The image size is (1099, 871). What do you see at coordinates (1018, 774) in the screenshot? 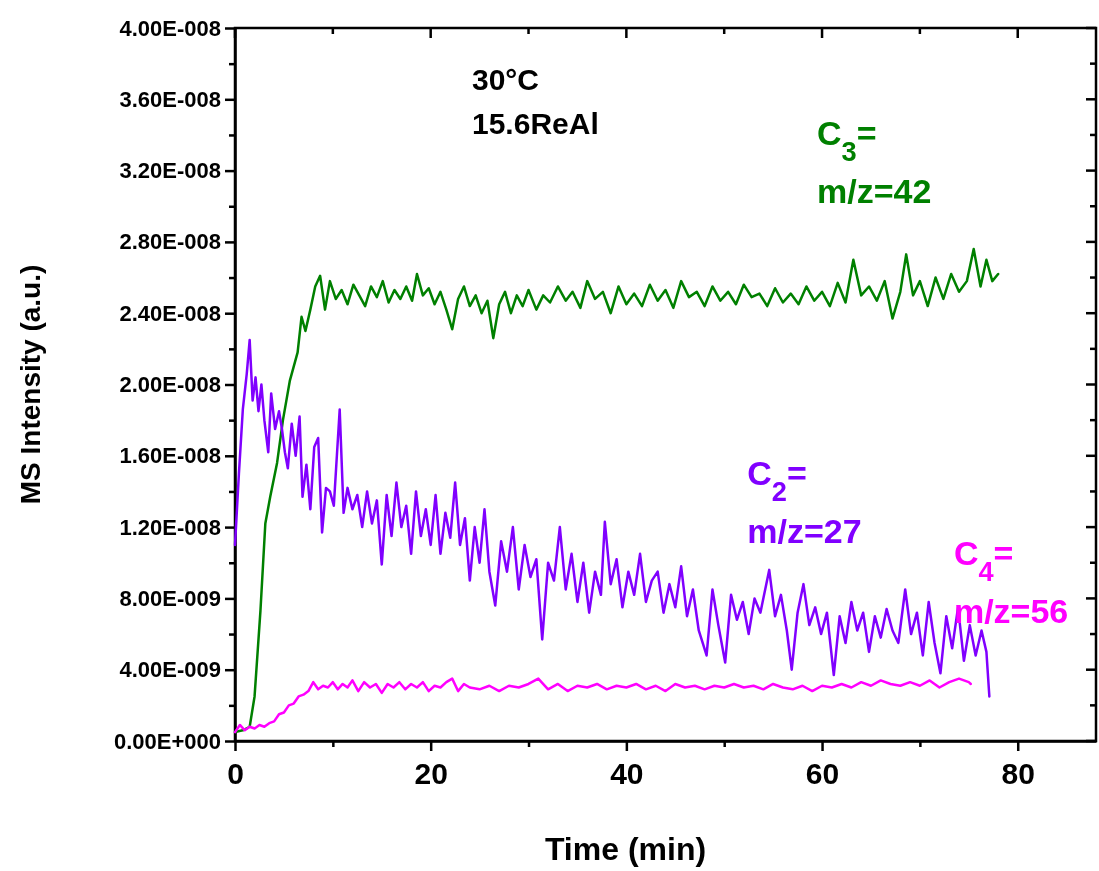
I see `x-tick-label: 80` at bounding box center [1018, 774].